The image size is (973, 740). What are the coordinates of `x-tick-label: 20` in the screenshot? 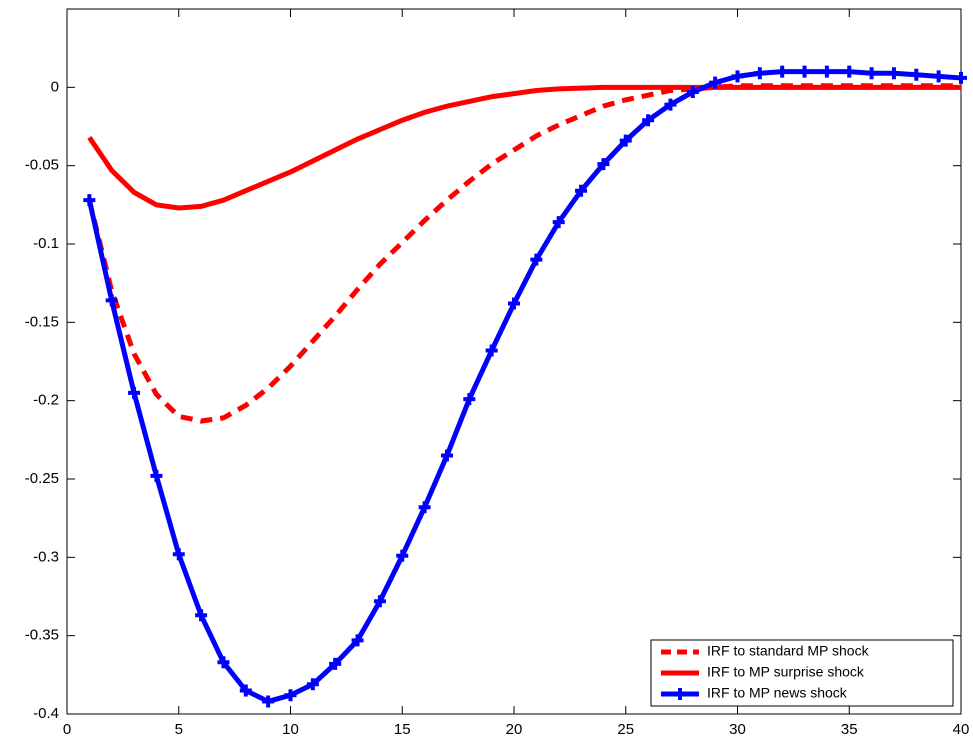 It's located at (514, 729).